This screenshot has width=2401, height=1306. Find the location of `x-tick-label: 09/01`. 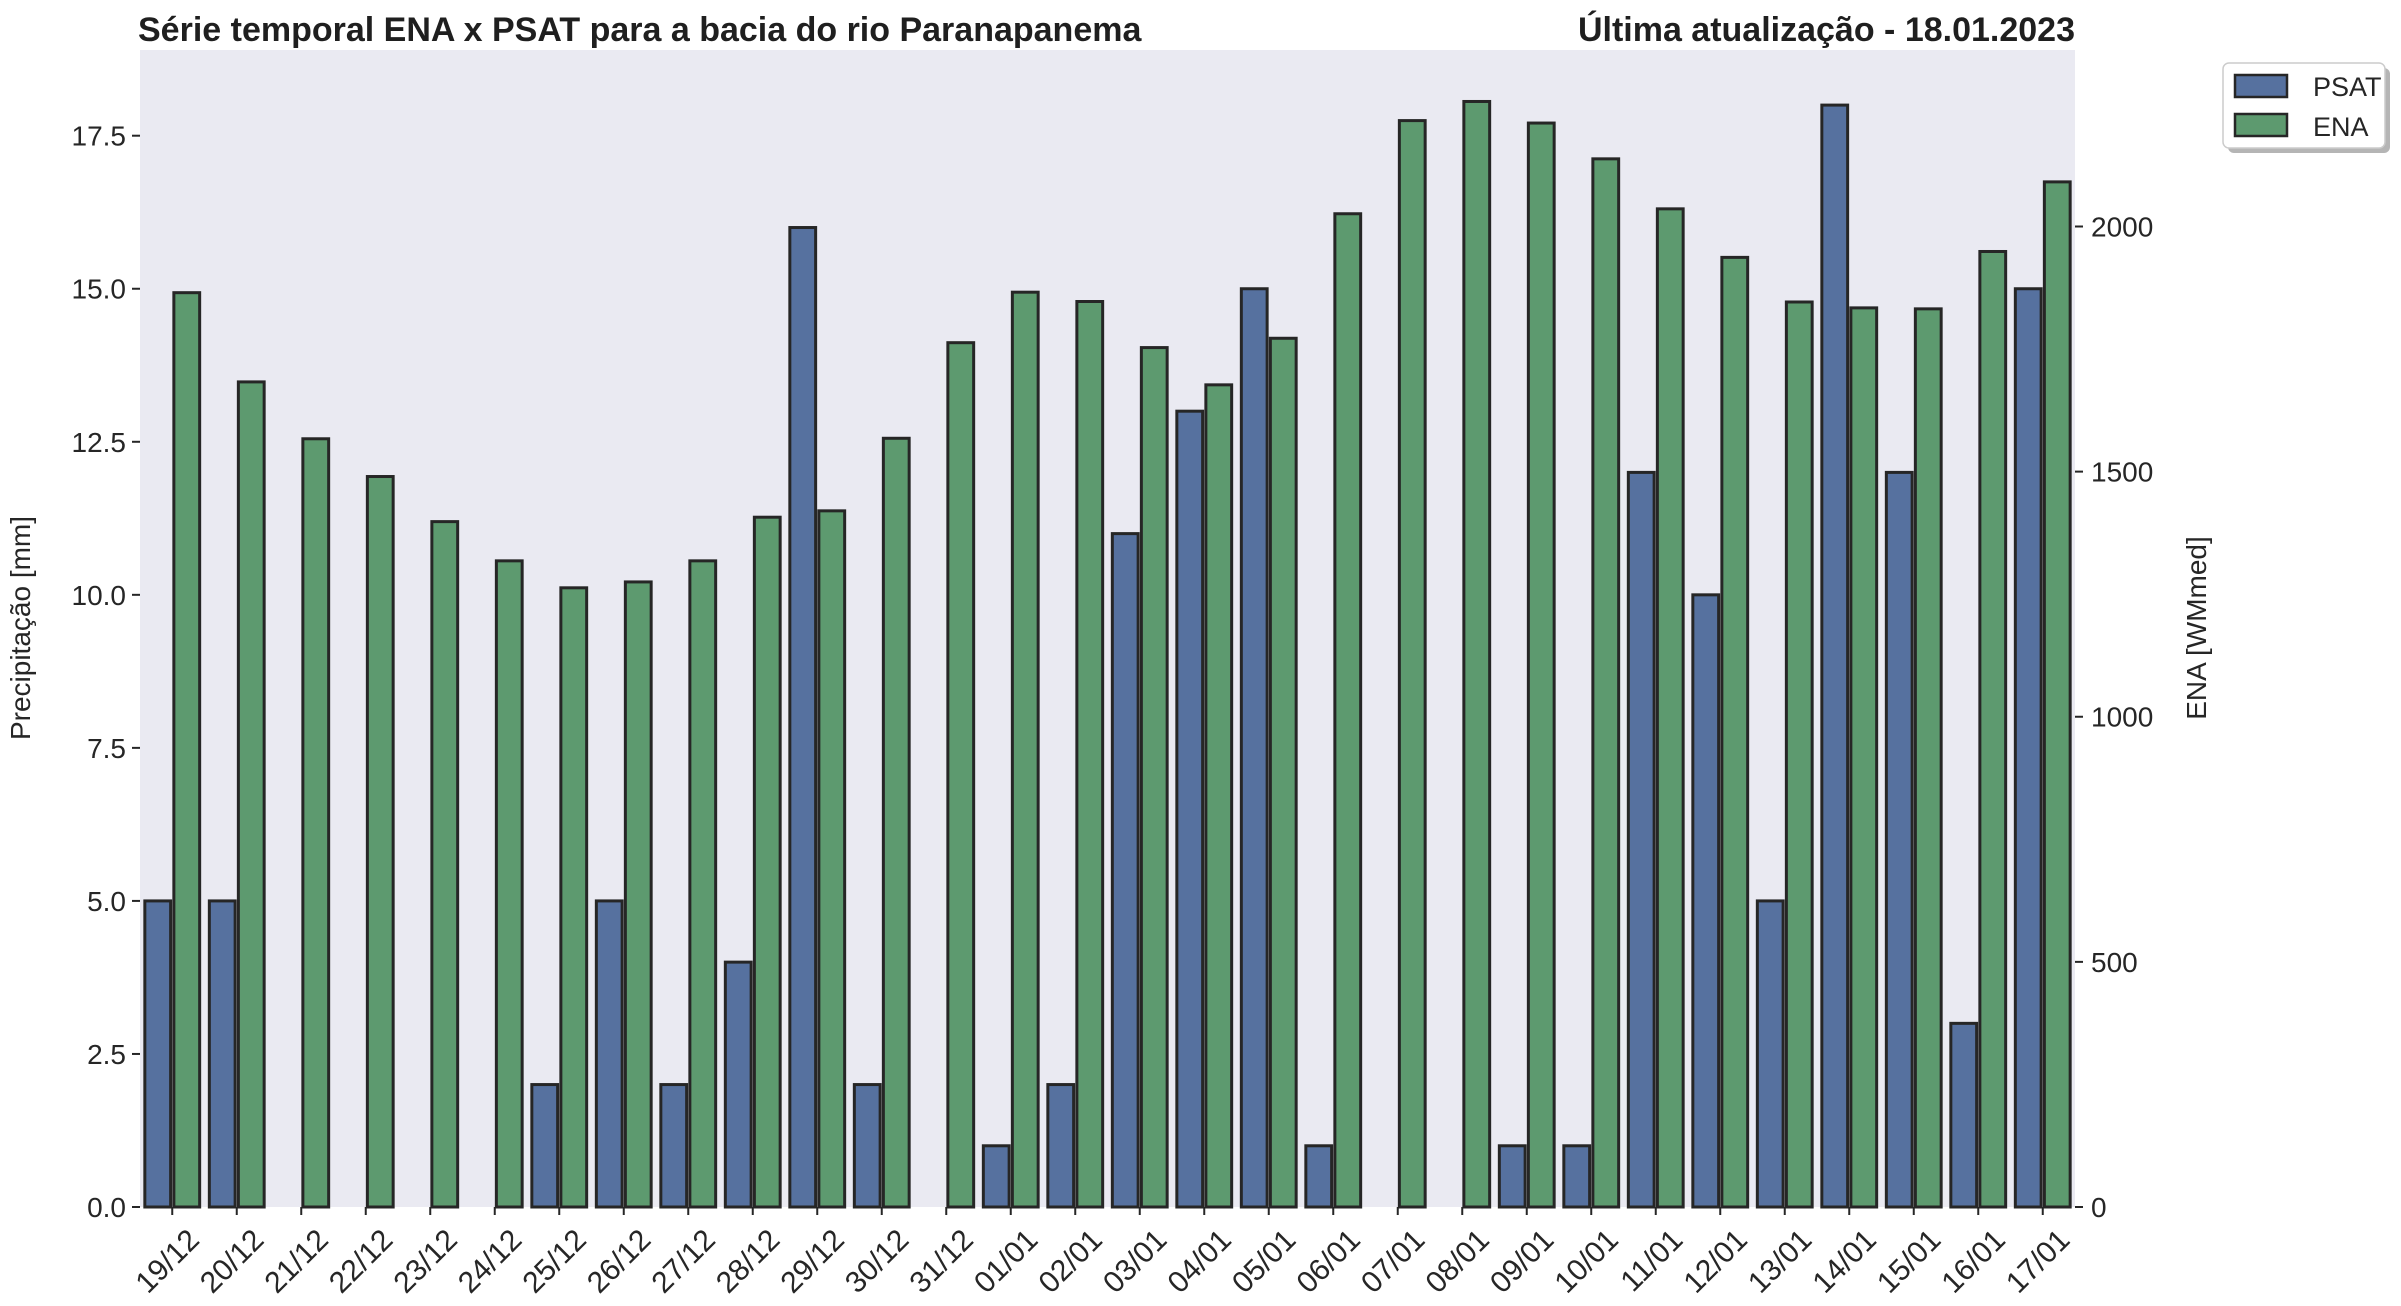

x-tick-label: 09/01 is located at coordinates (1522, 1261).